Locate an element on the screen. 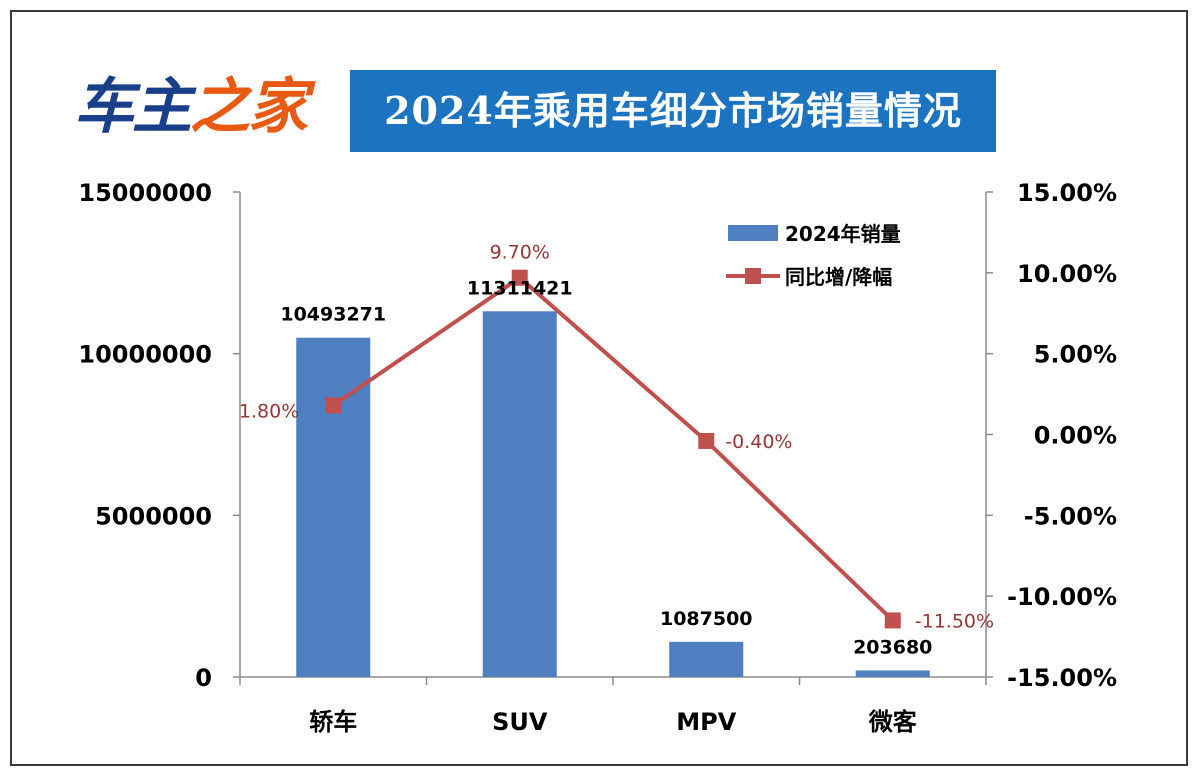  chart-title: 2024年乘用车细分市场销量情况 is located at coordinates (673, 111).